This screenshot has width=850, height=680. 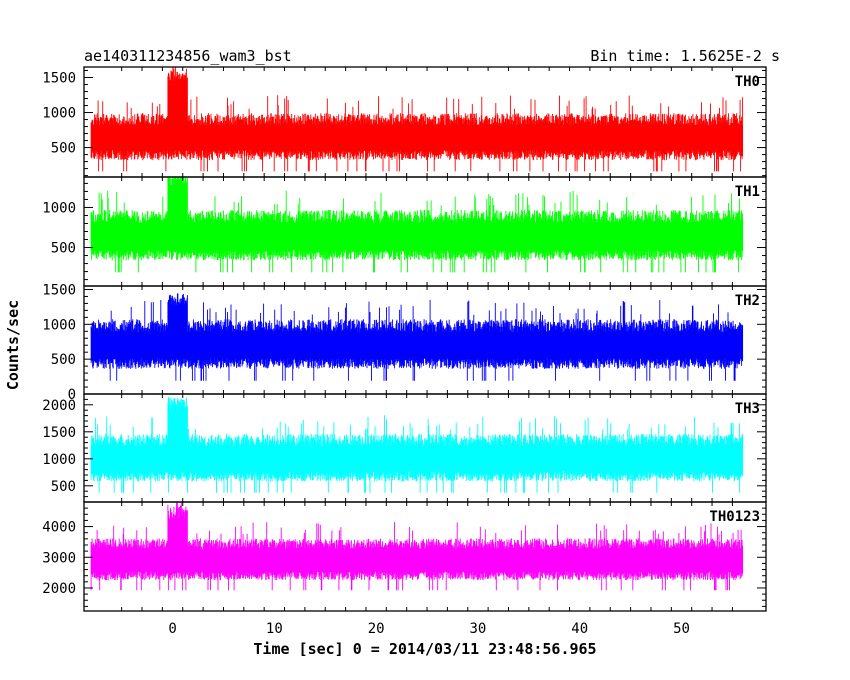 I want to click on x-tick-label: 40, so click(x=579, y=629).